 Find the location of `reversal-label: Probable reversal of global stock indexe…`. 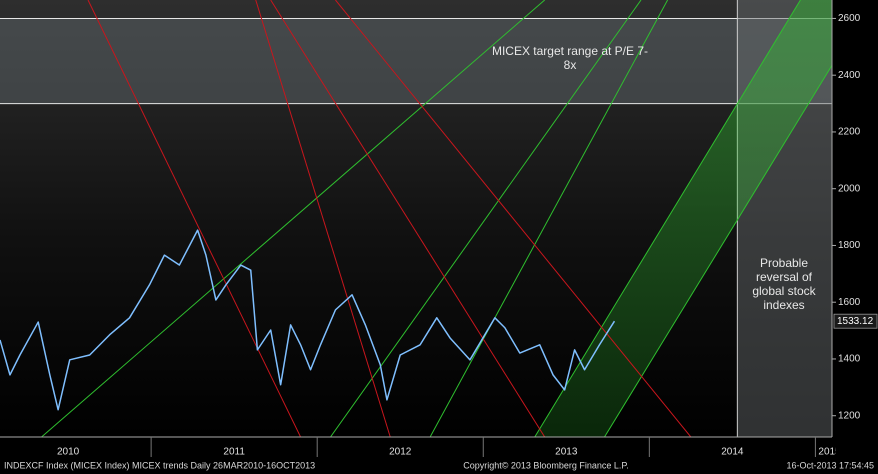

reversal-label: Probable reversal of global stock indexe… is located at coordinates (784, 284).